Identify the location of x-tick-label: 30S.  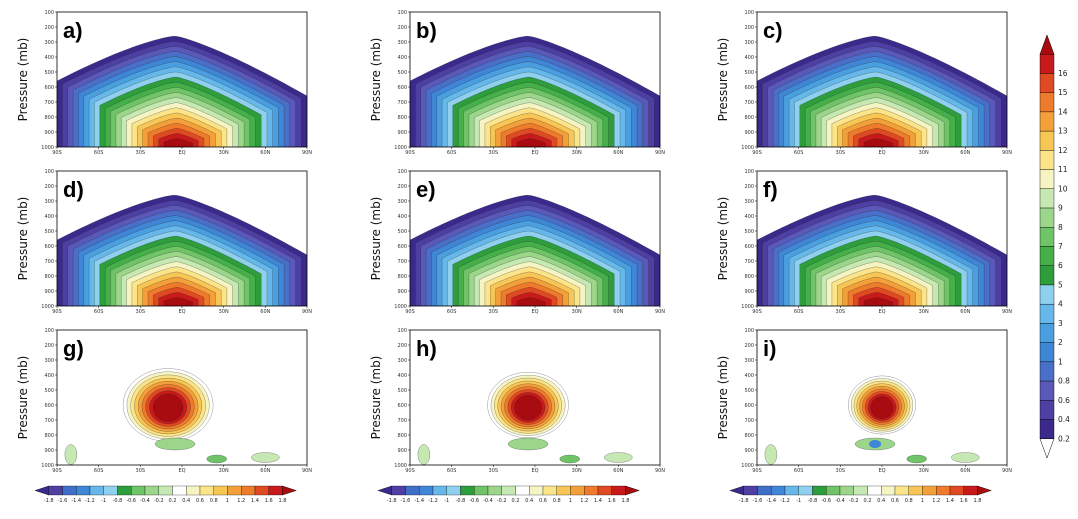
(841, 471).